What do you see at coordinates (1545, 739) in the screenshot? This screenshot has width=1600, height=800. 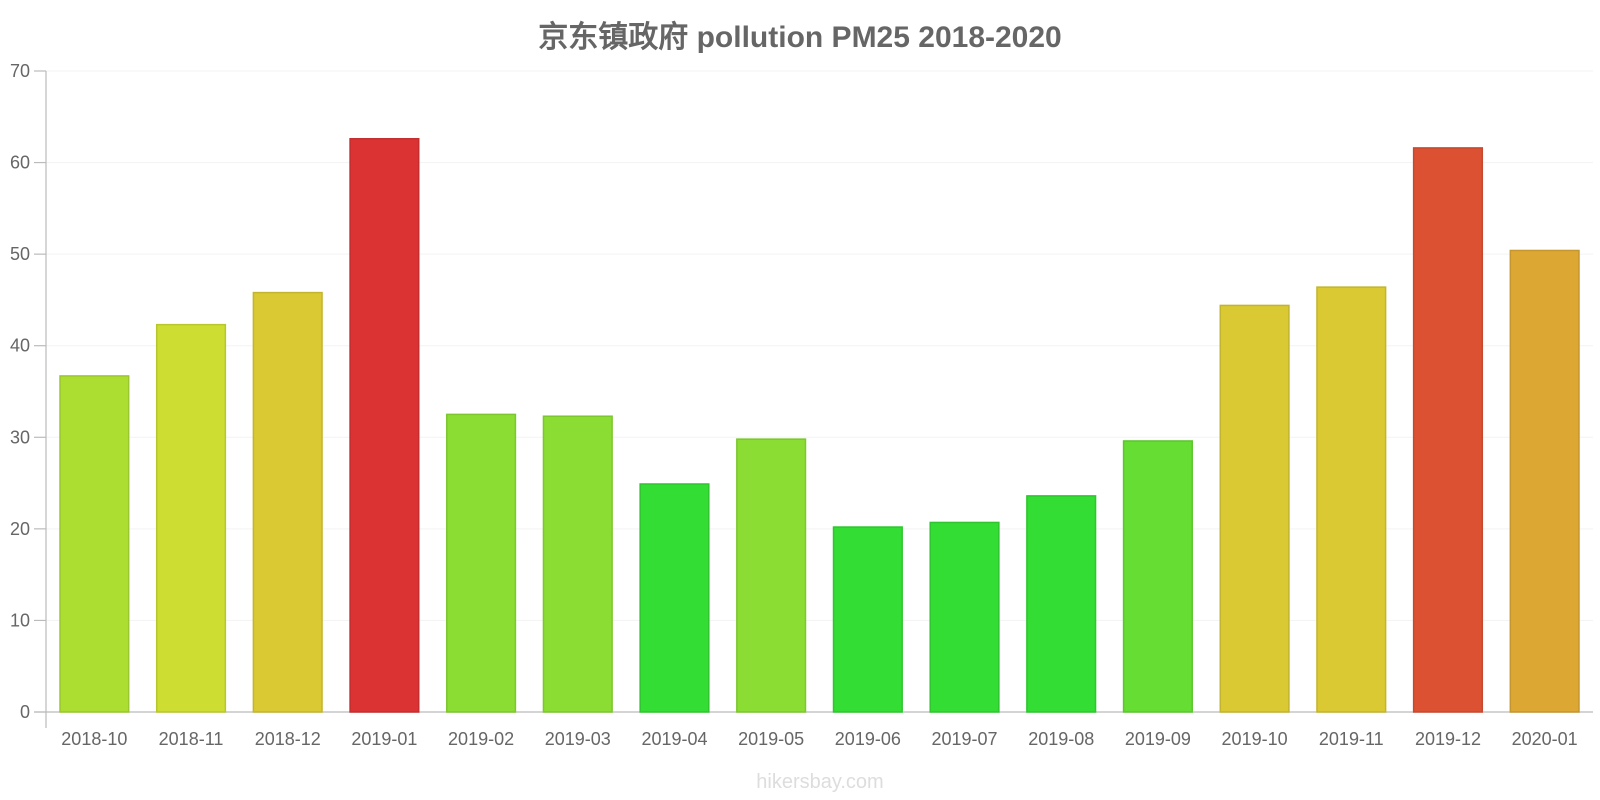 I see `x-tick-label: 2020-01` at bounding box center [1545, 739].